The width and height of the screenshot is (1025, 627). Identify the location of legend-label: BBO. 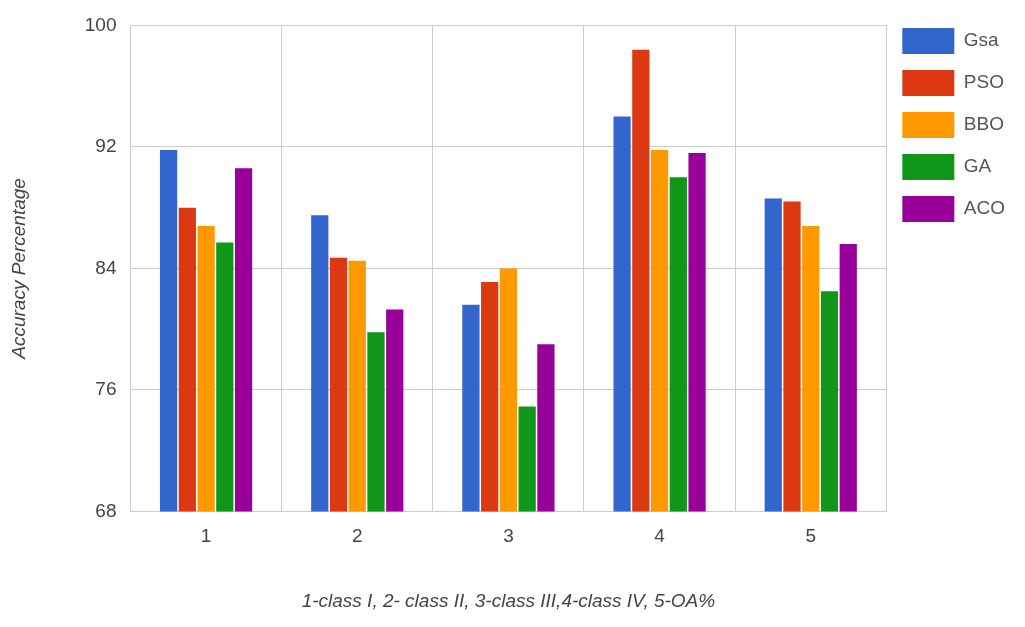
(983, 124).